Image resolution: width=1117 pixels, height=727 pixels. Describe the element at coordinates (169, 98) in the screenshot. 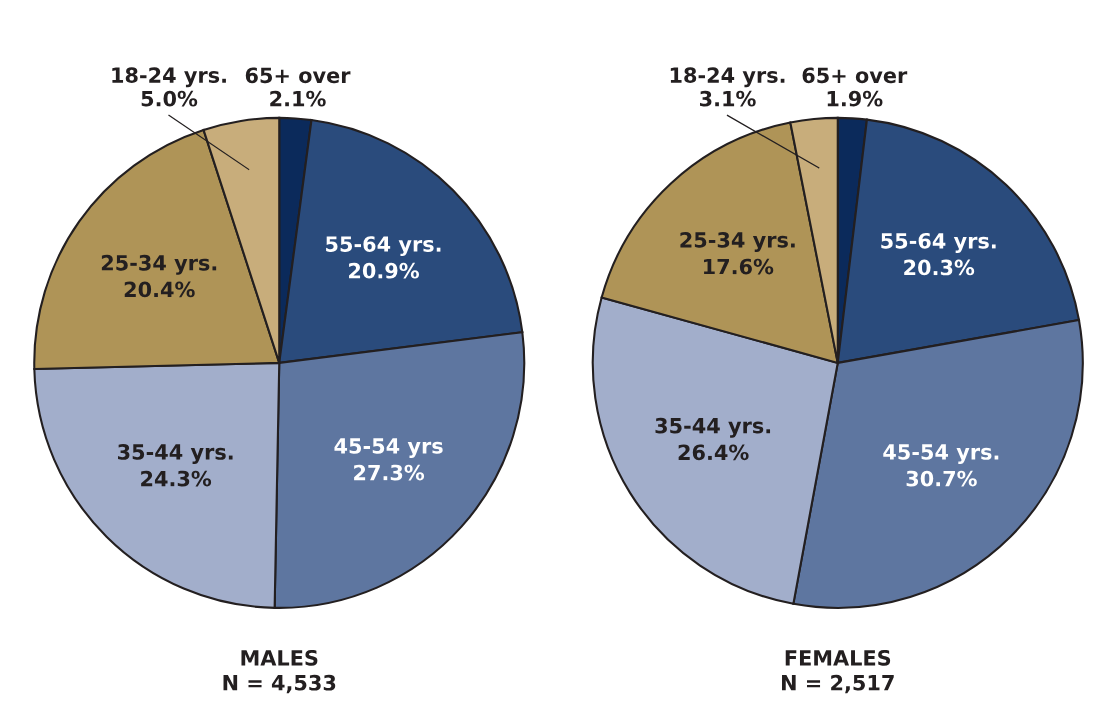

I see `data-label: 5.0%` at that location.